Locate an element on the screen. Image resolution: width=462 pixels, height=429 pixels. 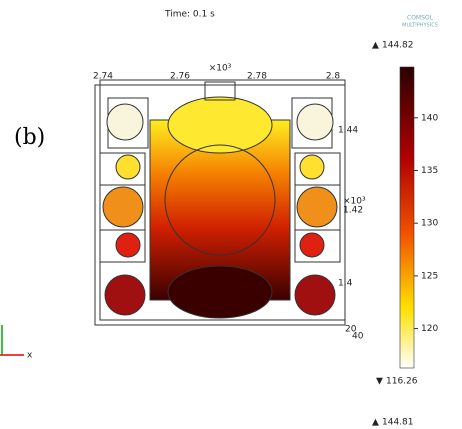
colorbar-min-arrow: ▼ is located at coordinates (379, 382).